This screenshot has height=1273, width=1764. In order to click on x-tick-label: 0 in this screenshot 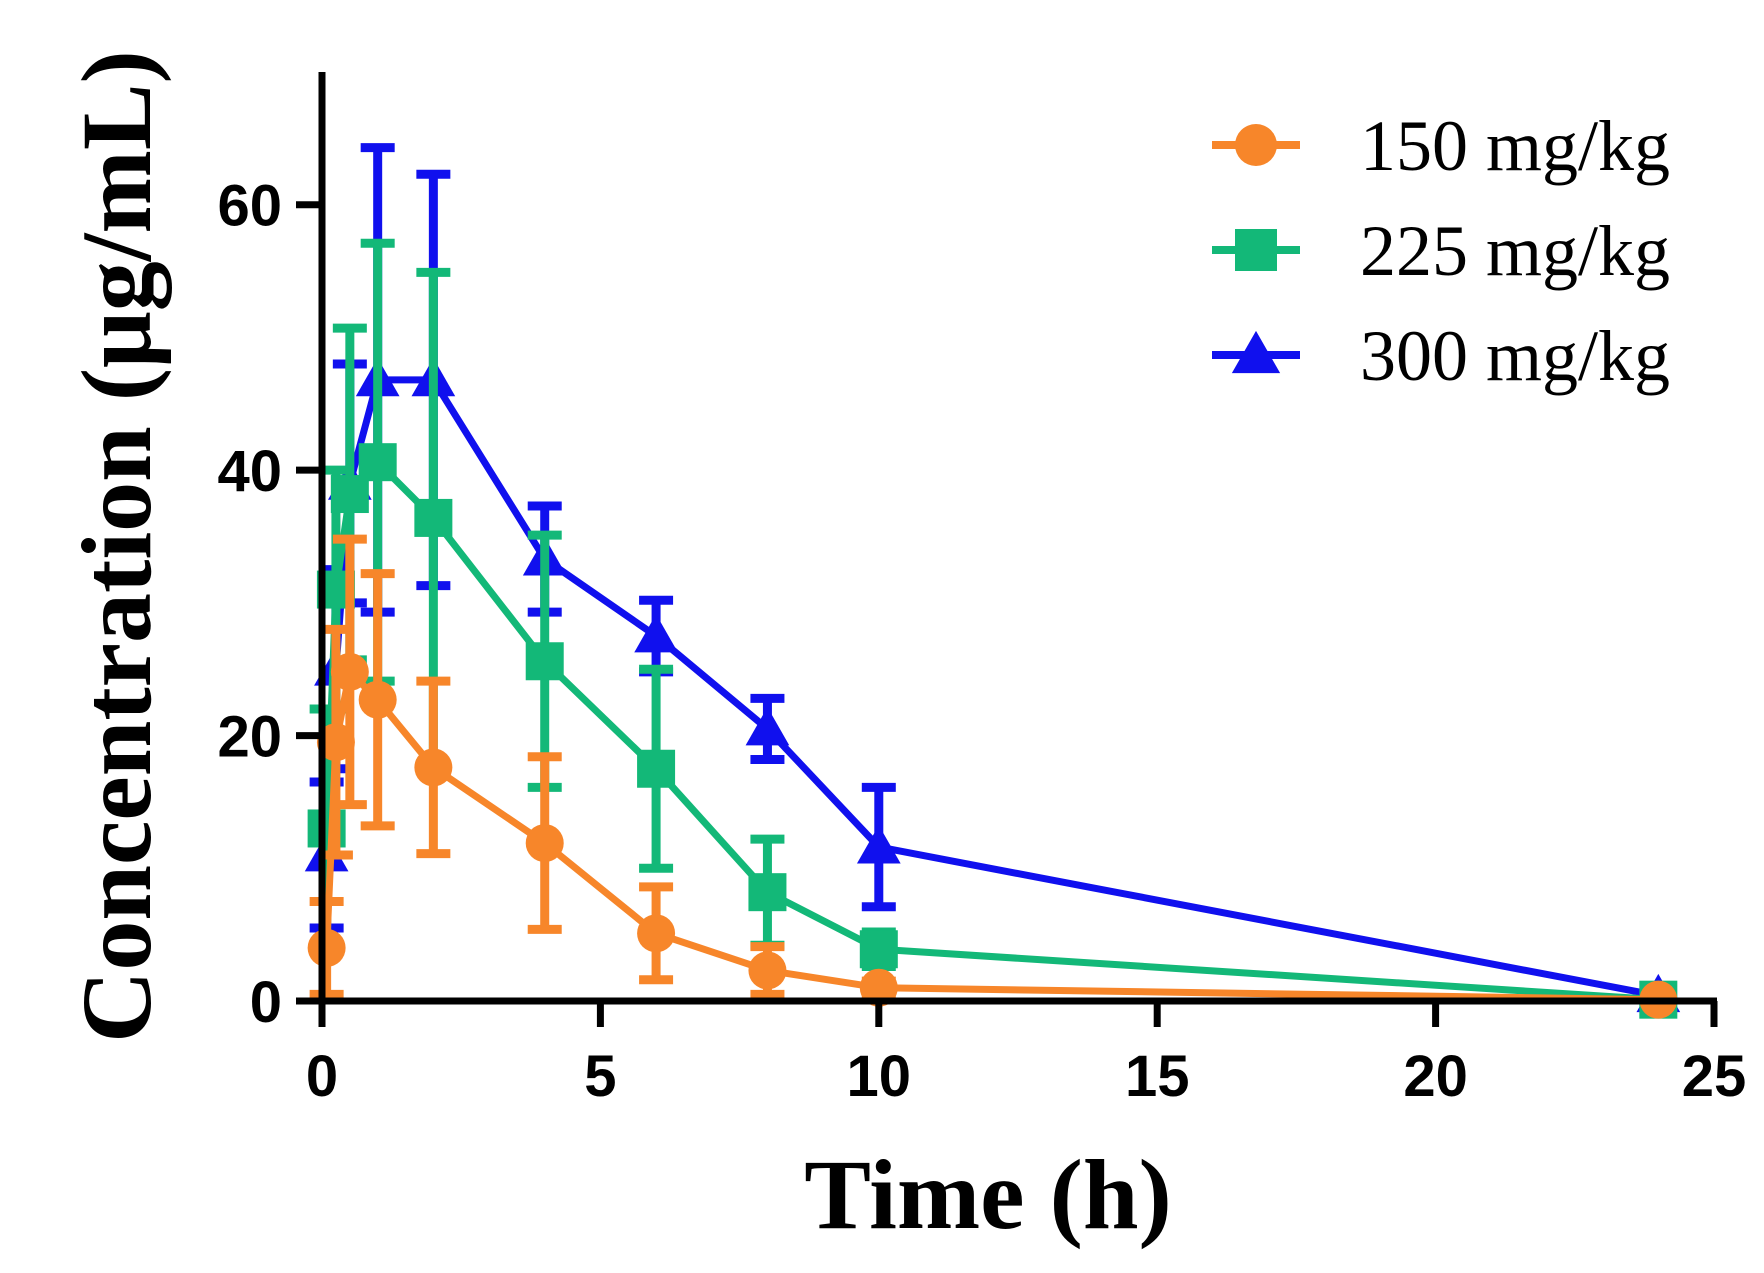, I will do `click(322, 1076)`.